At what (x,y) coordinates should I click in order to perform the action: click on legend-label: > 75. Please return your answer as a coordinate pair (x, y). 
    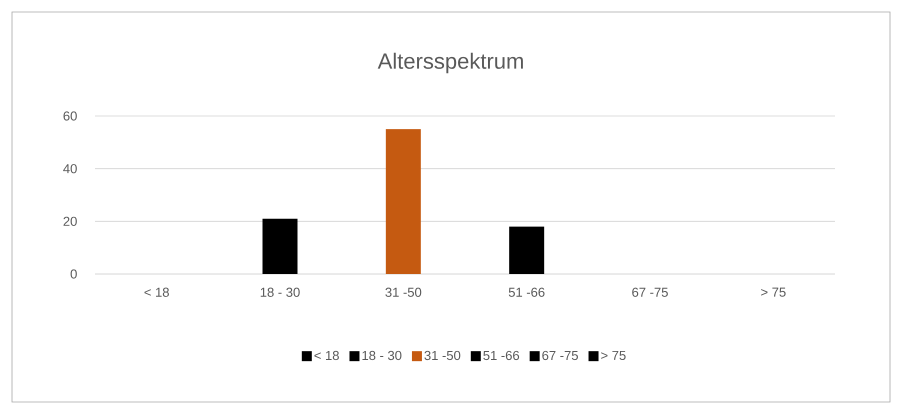
    Looking at the image, I should click on (613, 355).